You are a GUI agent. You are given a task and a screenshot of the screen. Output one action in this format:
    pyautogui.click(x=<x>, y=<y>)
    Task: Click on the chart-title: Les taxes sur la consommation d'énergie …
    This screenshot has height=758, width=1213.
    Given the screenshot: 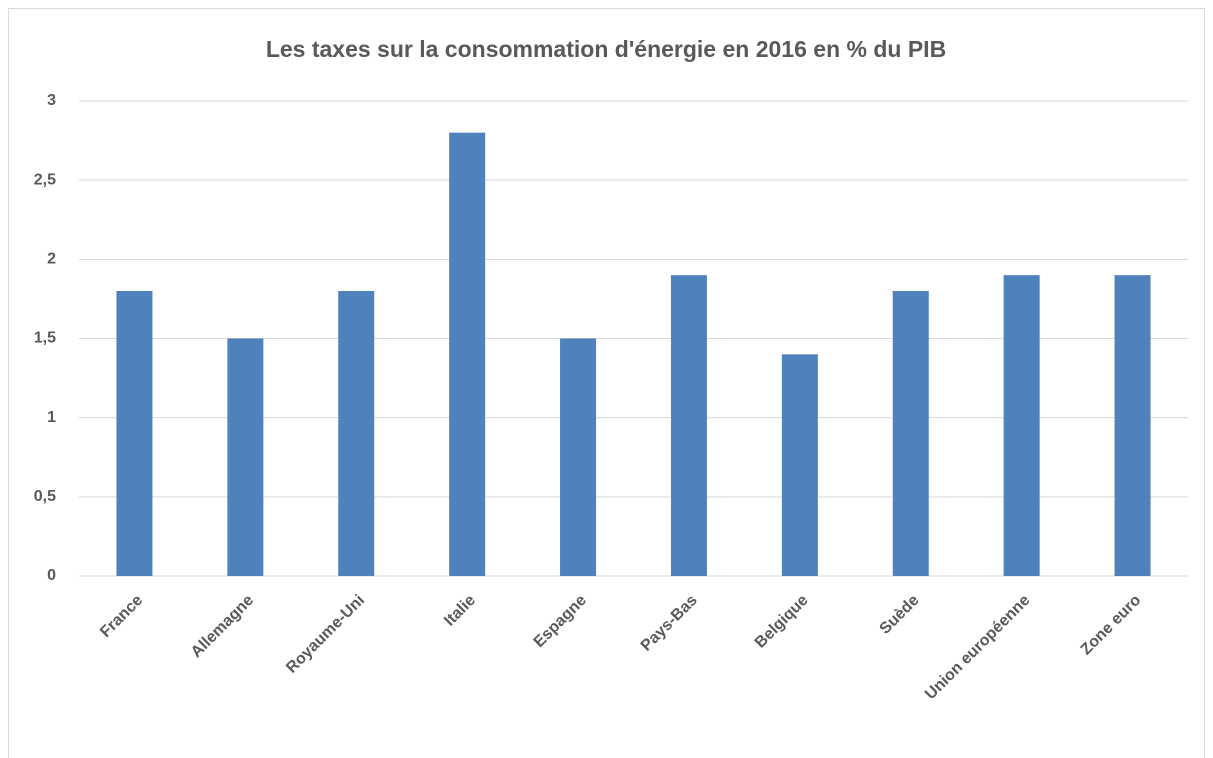 What is the action you would take?
    pyautogui.click(x=606, y=49)
    